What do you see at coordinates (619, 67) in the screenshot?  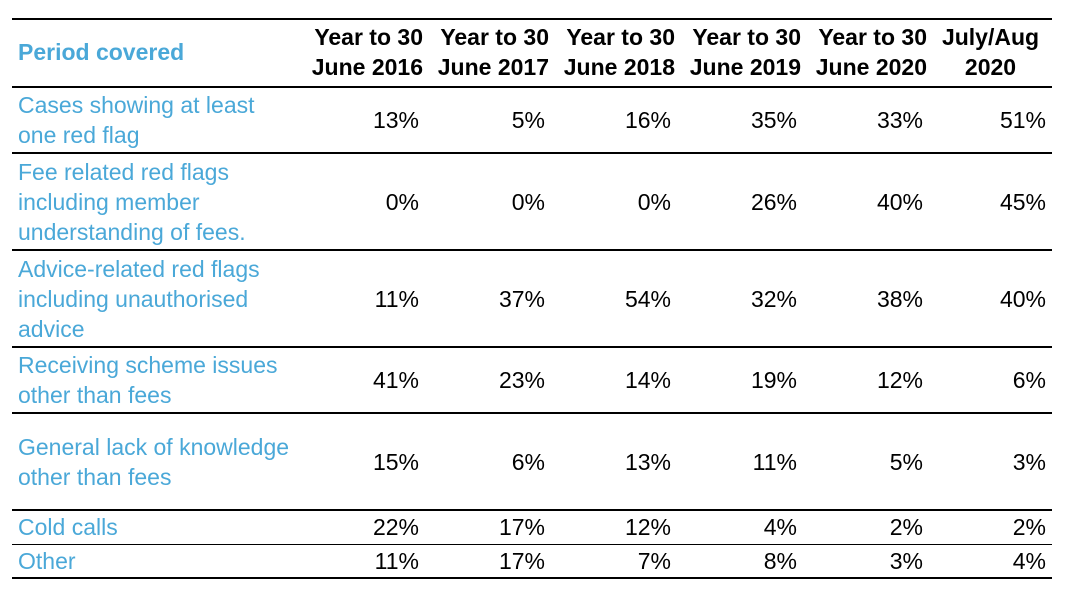 I see `period-heading-line2: June 2018` at bounding box center [619, 67].